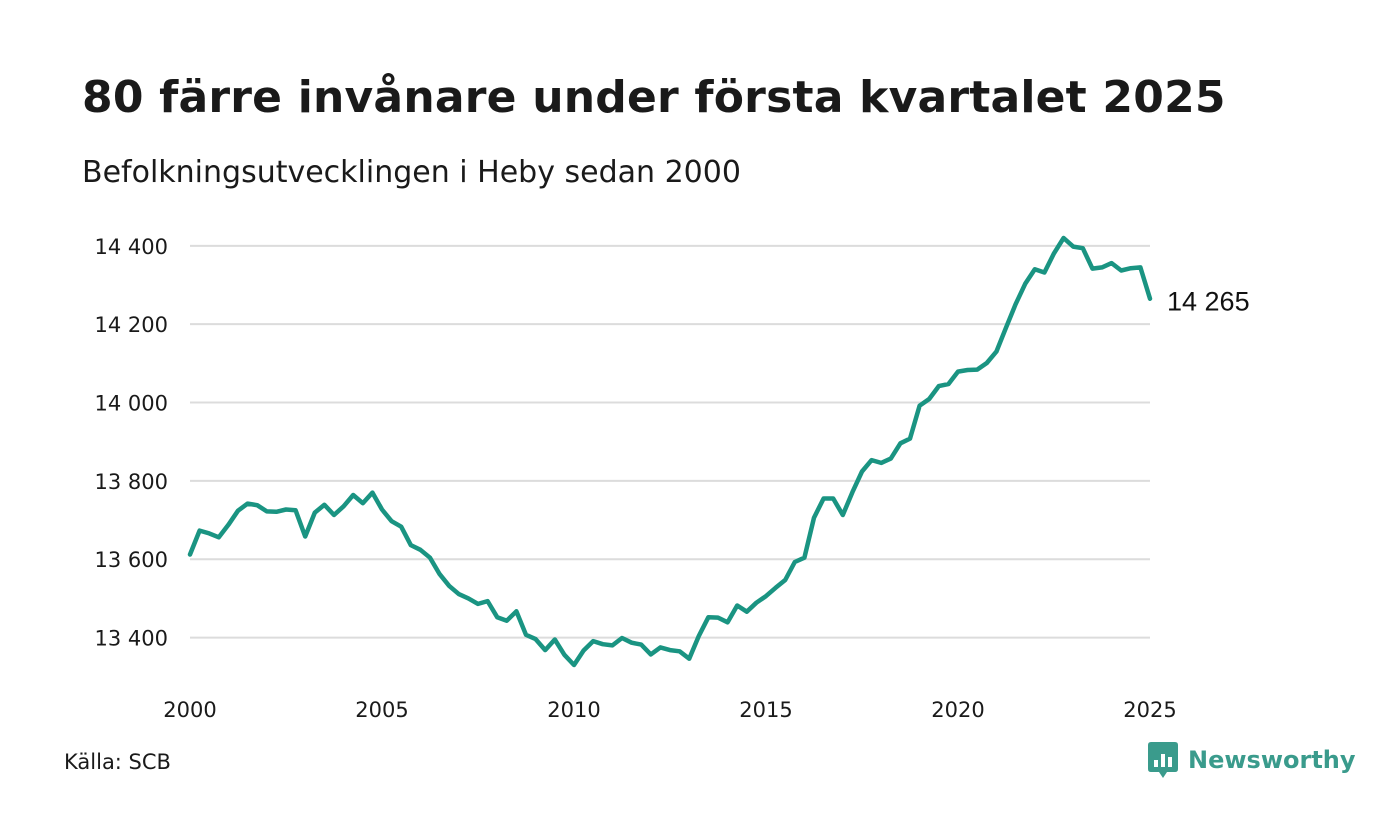  Describe the element at coordinates (131, 560) in the screenshot. I see `y-tick-label: 13 600` at that location.